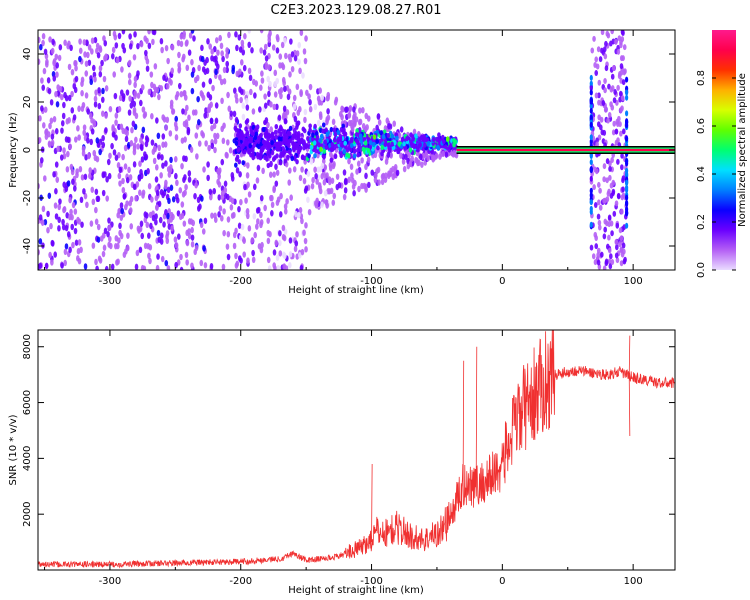  What do you see at coordinates (27, 198) in the screenshot?
I see `spectrogram-y-tick-label: -20` at bounding box center [27, 198].